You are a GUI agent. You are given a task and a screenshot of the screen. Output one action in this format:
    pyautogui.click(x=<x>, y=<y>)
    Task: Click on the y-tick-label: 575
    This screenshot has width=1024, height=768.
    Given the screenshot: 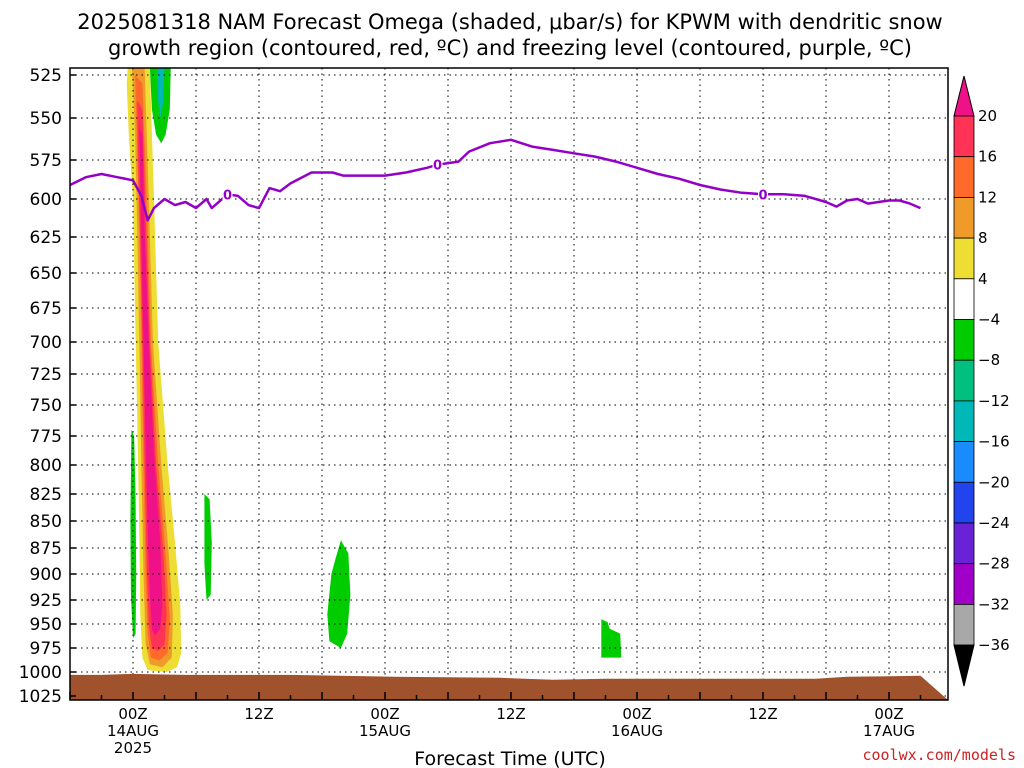 What is the action you would take?
    pyautogui.click(x=46, y=161)
    